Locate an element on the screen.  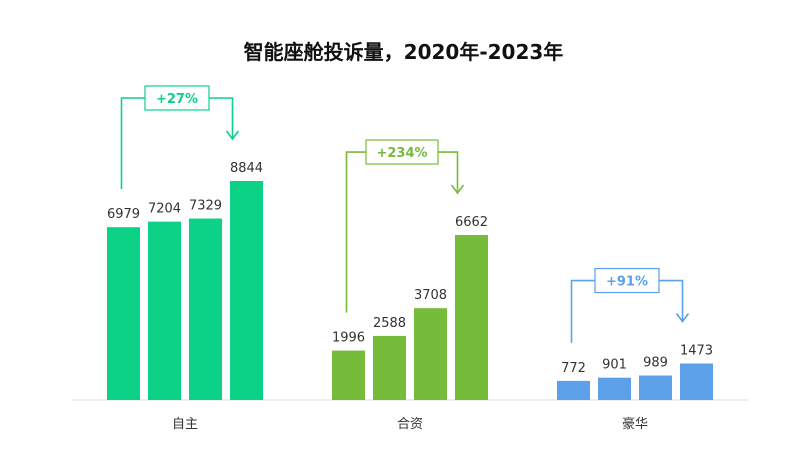
growth-bracket is located at coordinates (177, 143).